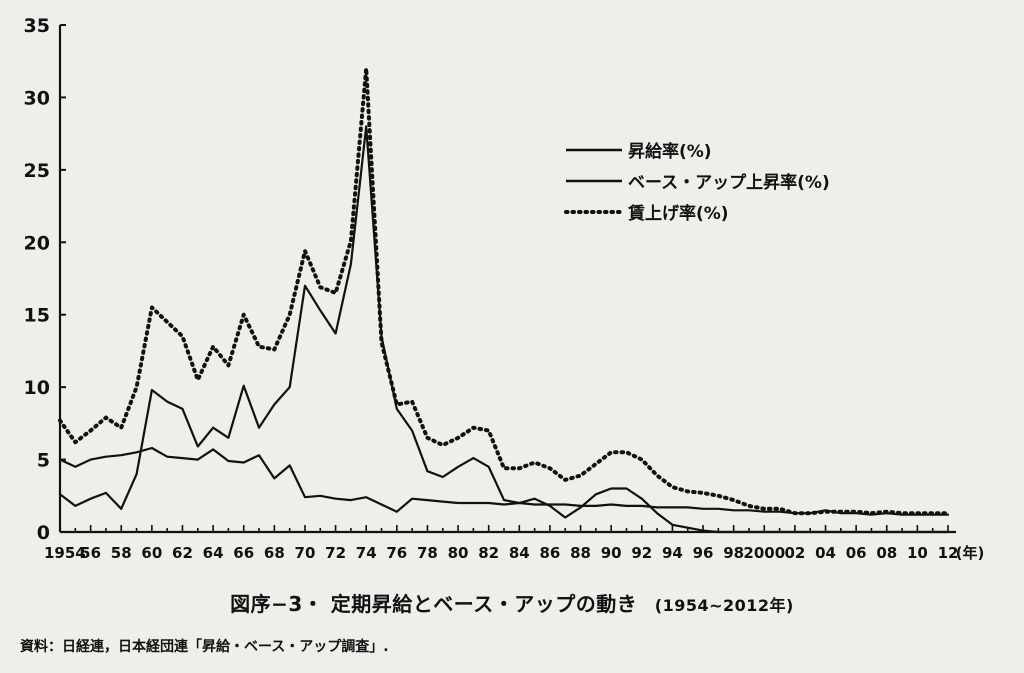 This screenshot has height=673, width=1024. I want to click on x-tick-label: 58, so click(121, 553).